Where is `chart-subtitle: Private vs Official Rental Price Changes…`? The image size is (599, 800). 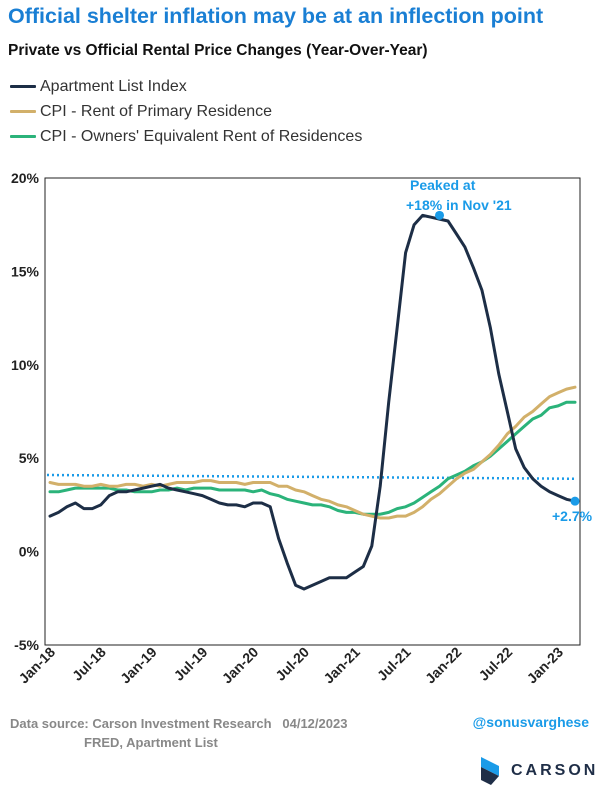 chart-subtitle: Private vs Official Rental Price Changes… is located at coordinates (218, 50).